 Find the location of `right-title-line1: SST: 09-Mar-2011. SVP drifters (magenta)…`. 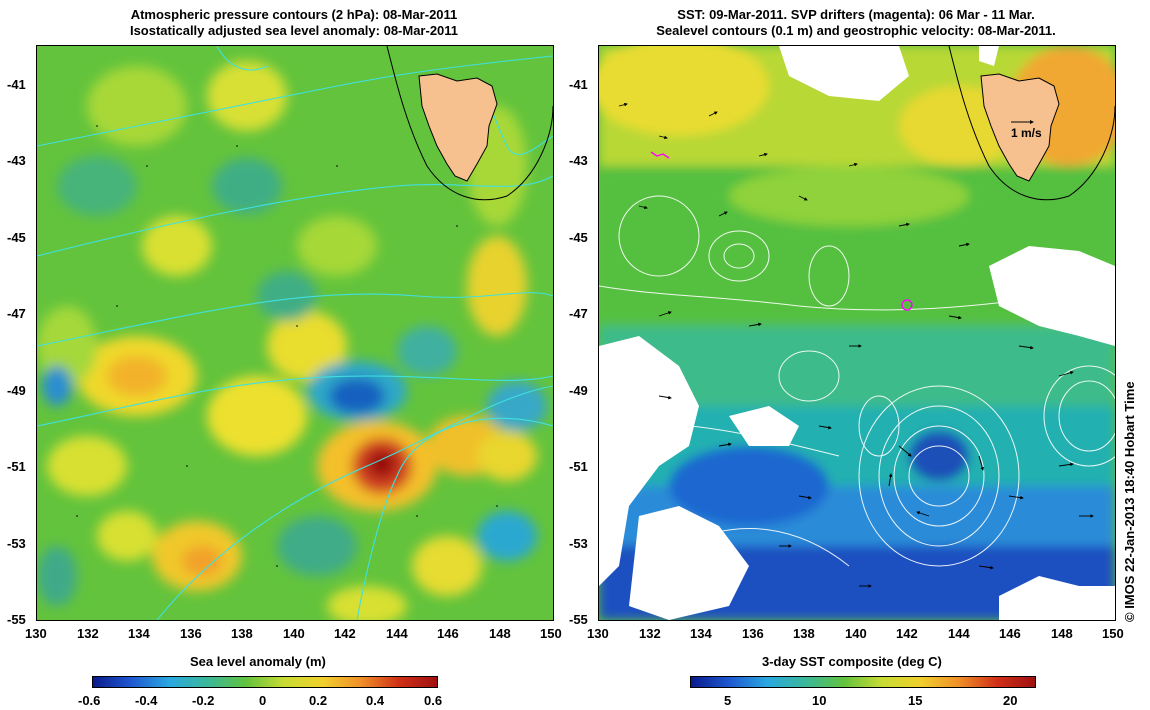

right-title-line1: SST: 09-Mar-2011. SVP drifters (magenta)… is located at coordinates (856, 14).